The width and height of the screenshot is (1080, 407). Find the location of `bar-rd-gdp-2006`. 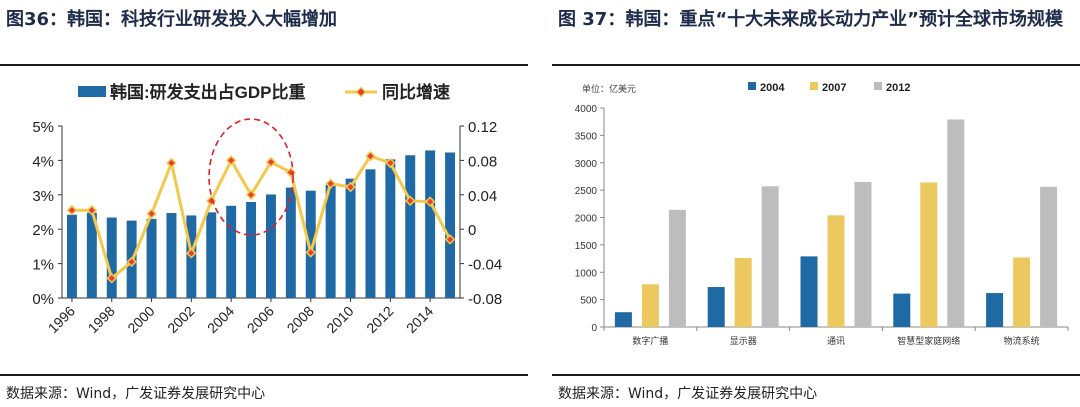

bar-rd-gdp-2006 is located at coordinates (270, 246).